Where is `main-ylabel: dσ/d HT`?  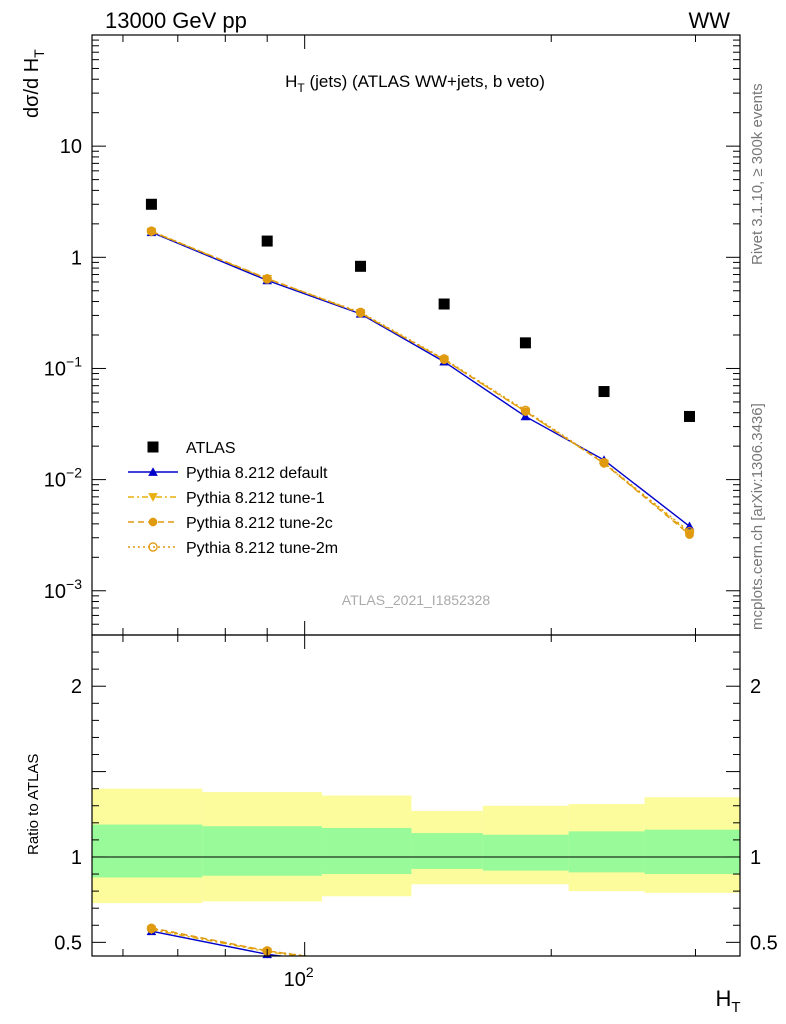
main-ylabel: dσ/d HT is located at coordinates (34, 83).